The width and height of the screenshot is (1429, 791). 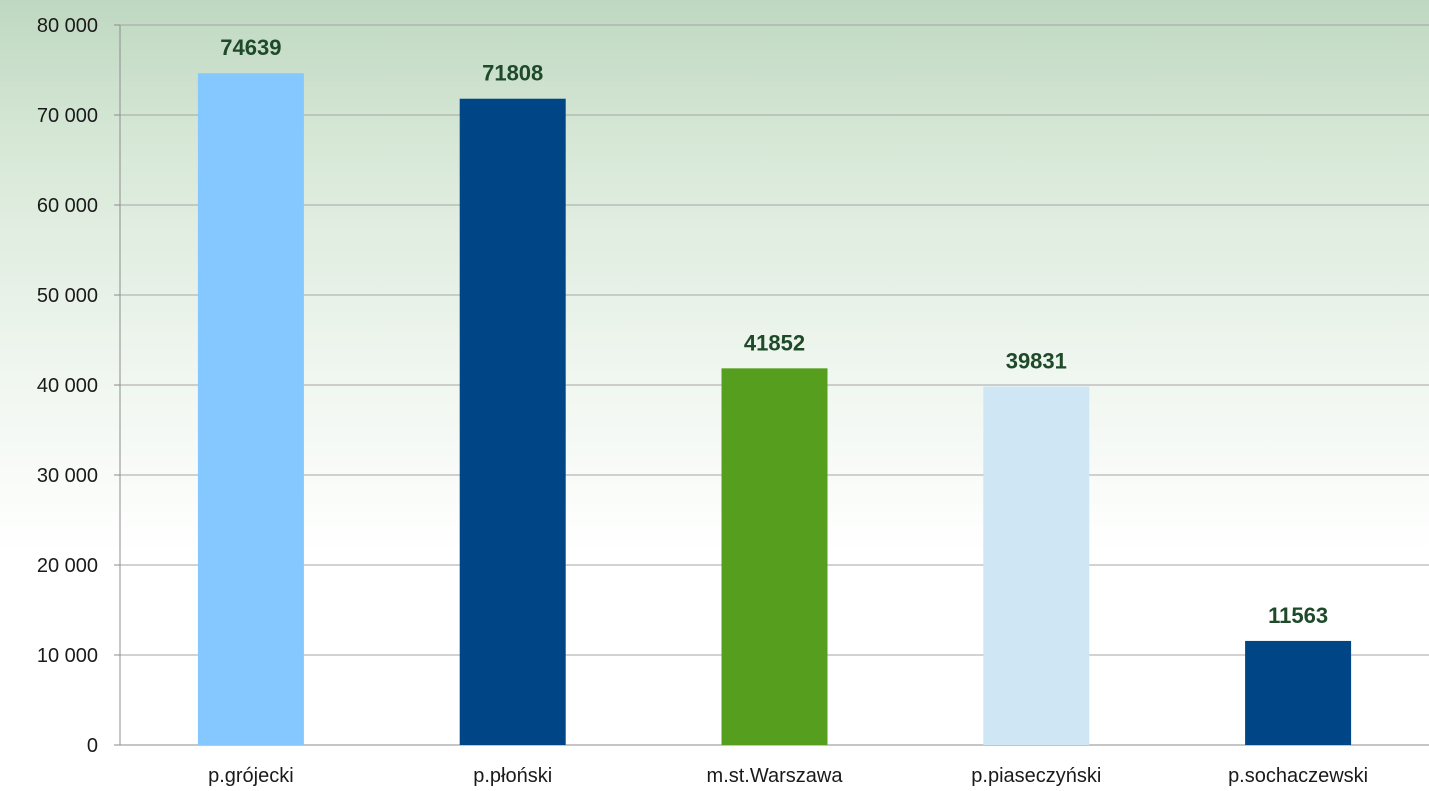 What do you see at coordinates (67, 476) in the screenshot?
I see `y-tick-label: 30 000` at bounding box center [67, 476].